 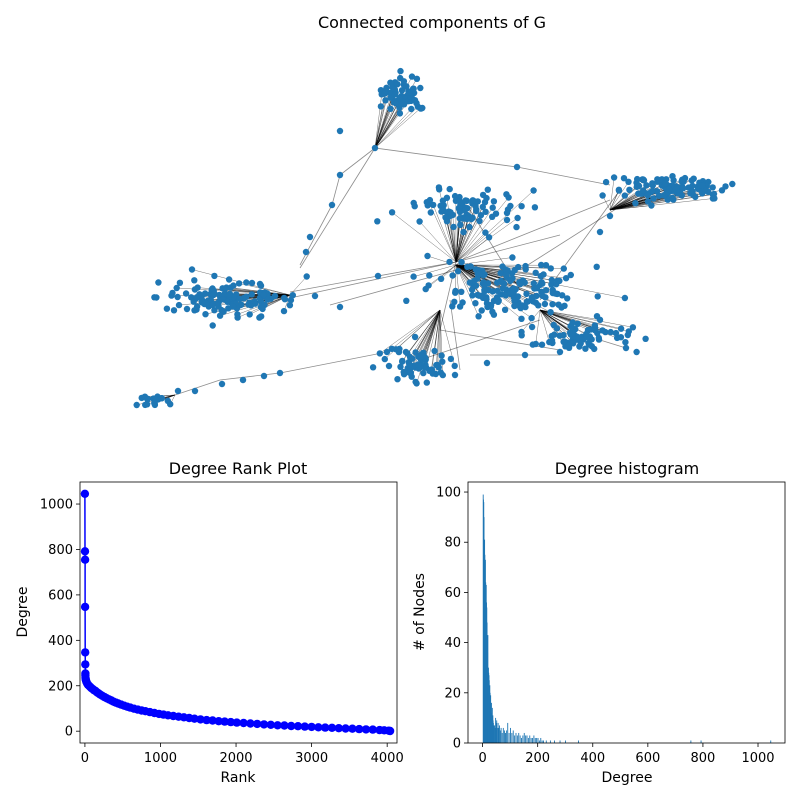 I want to click on histogram-xtick-label: 200, so click(x=537, y=758).